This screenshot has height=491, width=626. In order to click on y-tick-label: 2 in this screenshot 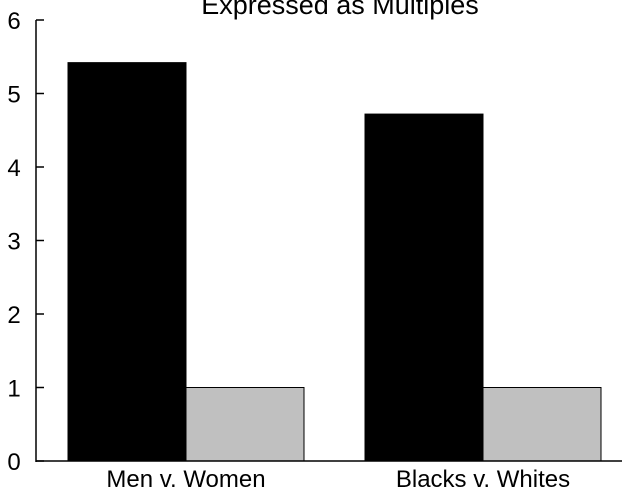, I will do `click(13, 315)`.